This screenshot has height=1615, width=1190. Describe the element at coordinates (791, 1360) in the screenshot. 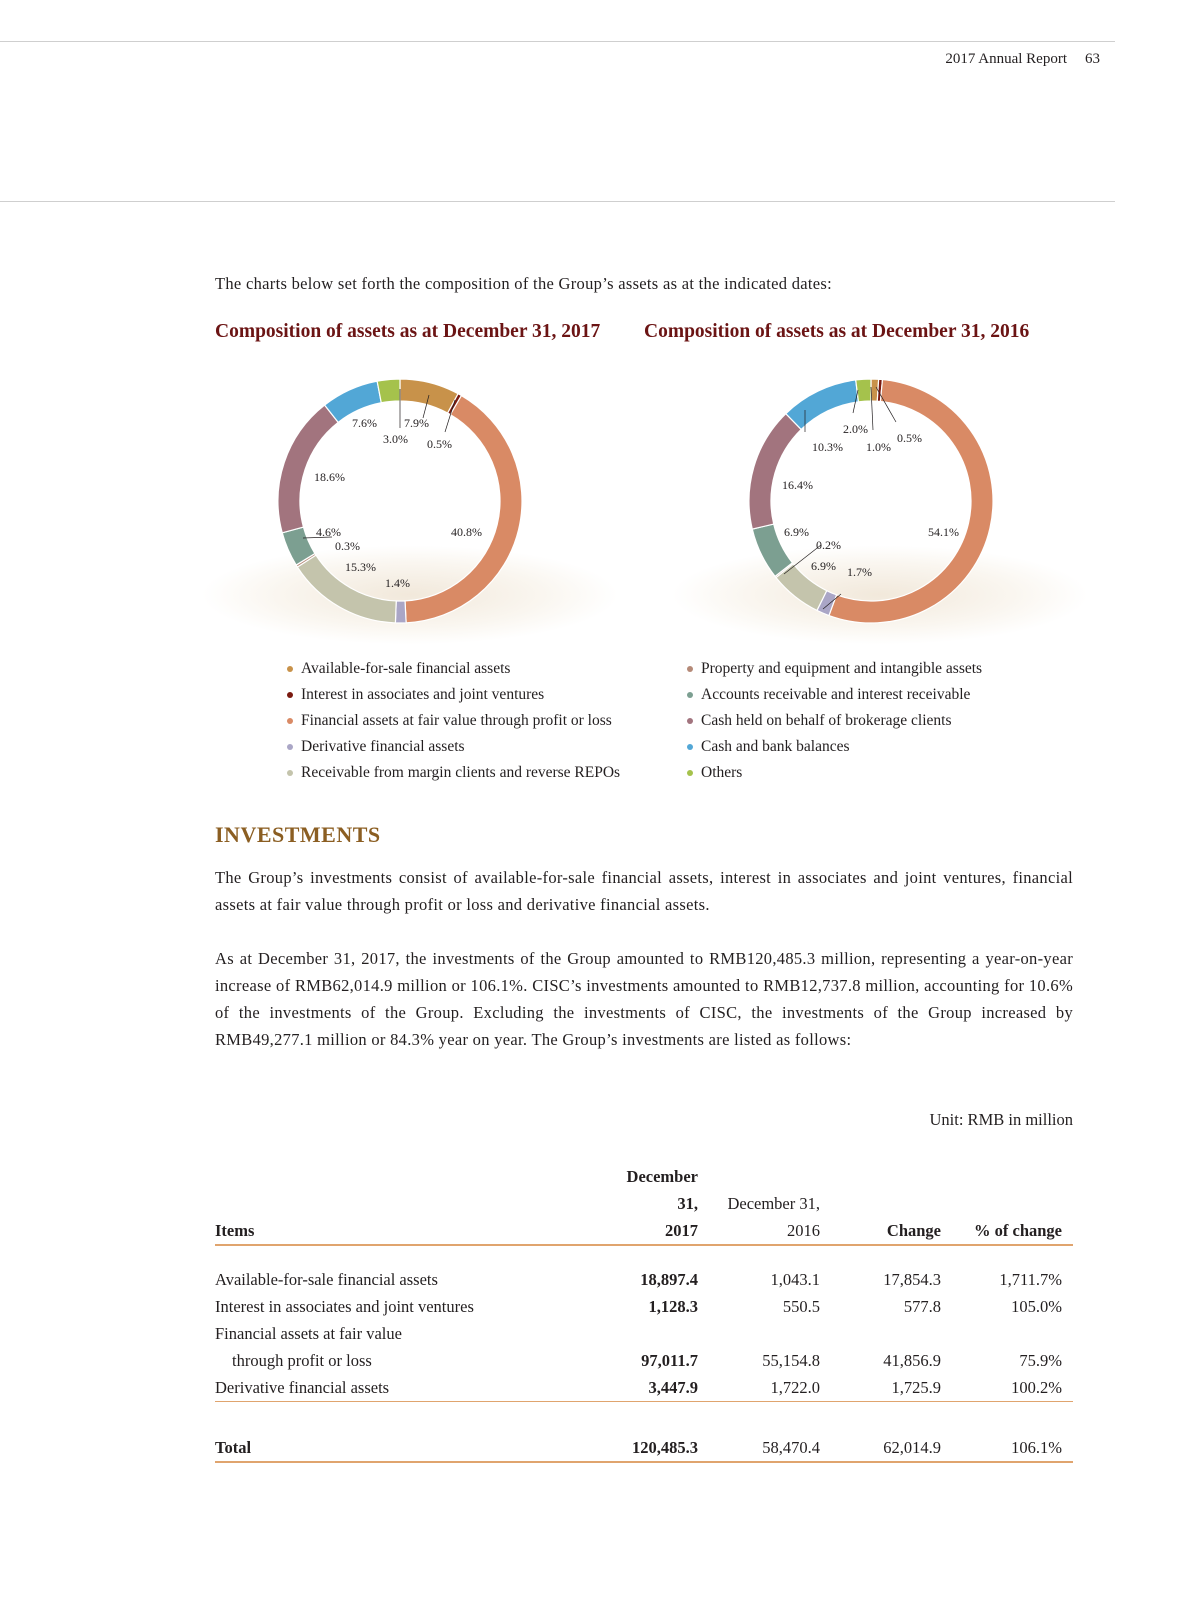

I see `cell-2016: 55,154.8` at that location.